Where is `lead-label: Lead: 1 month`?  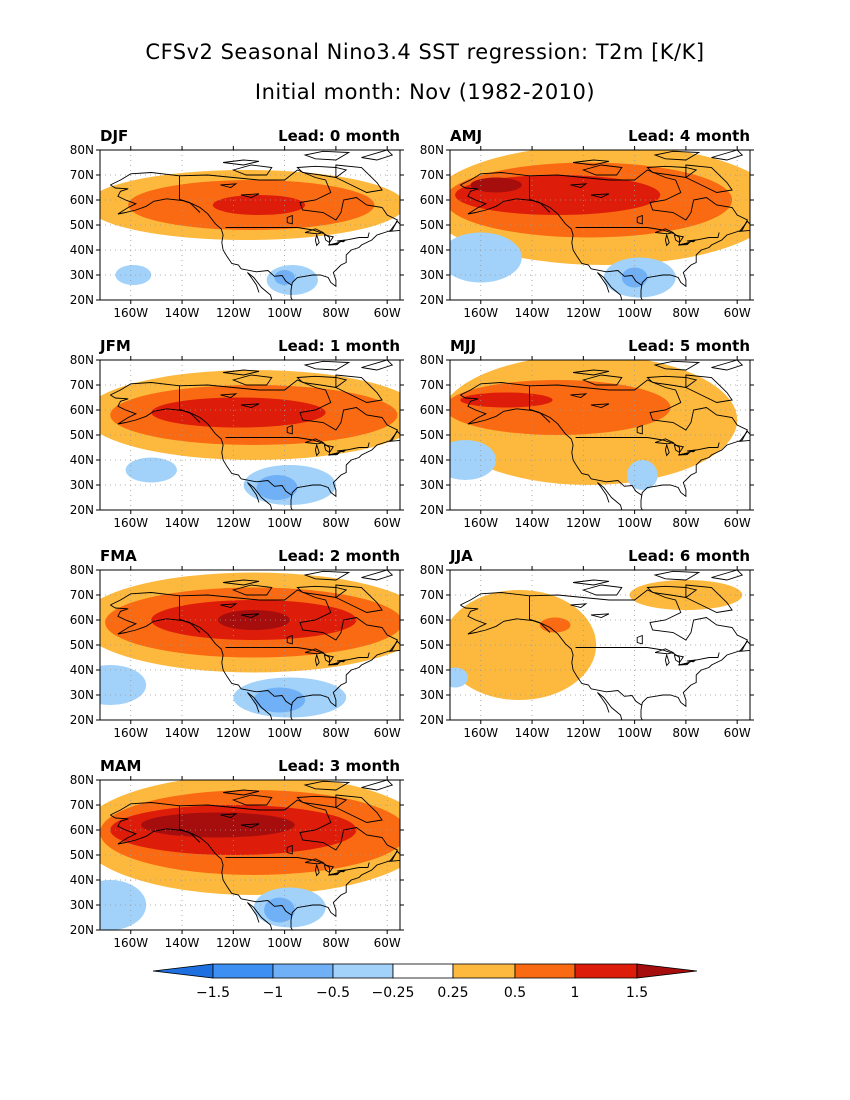 lead-label: Lead: 1 month is located at coordinates (339, 346).